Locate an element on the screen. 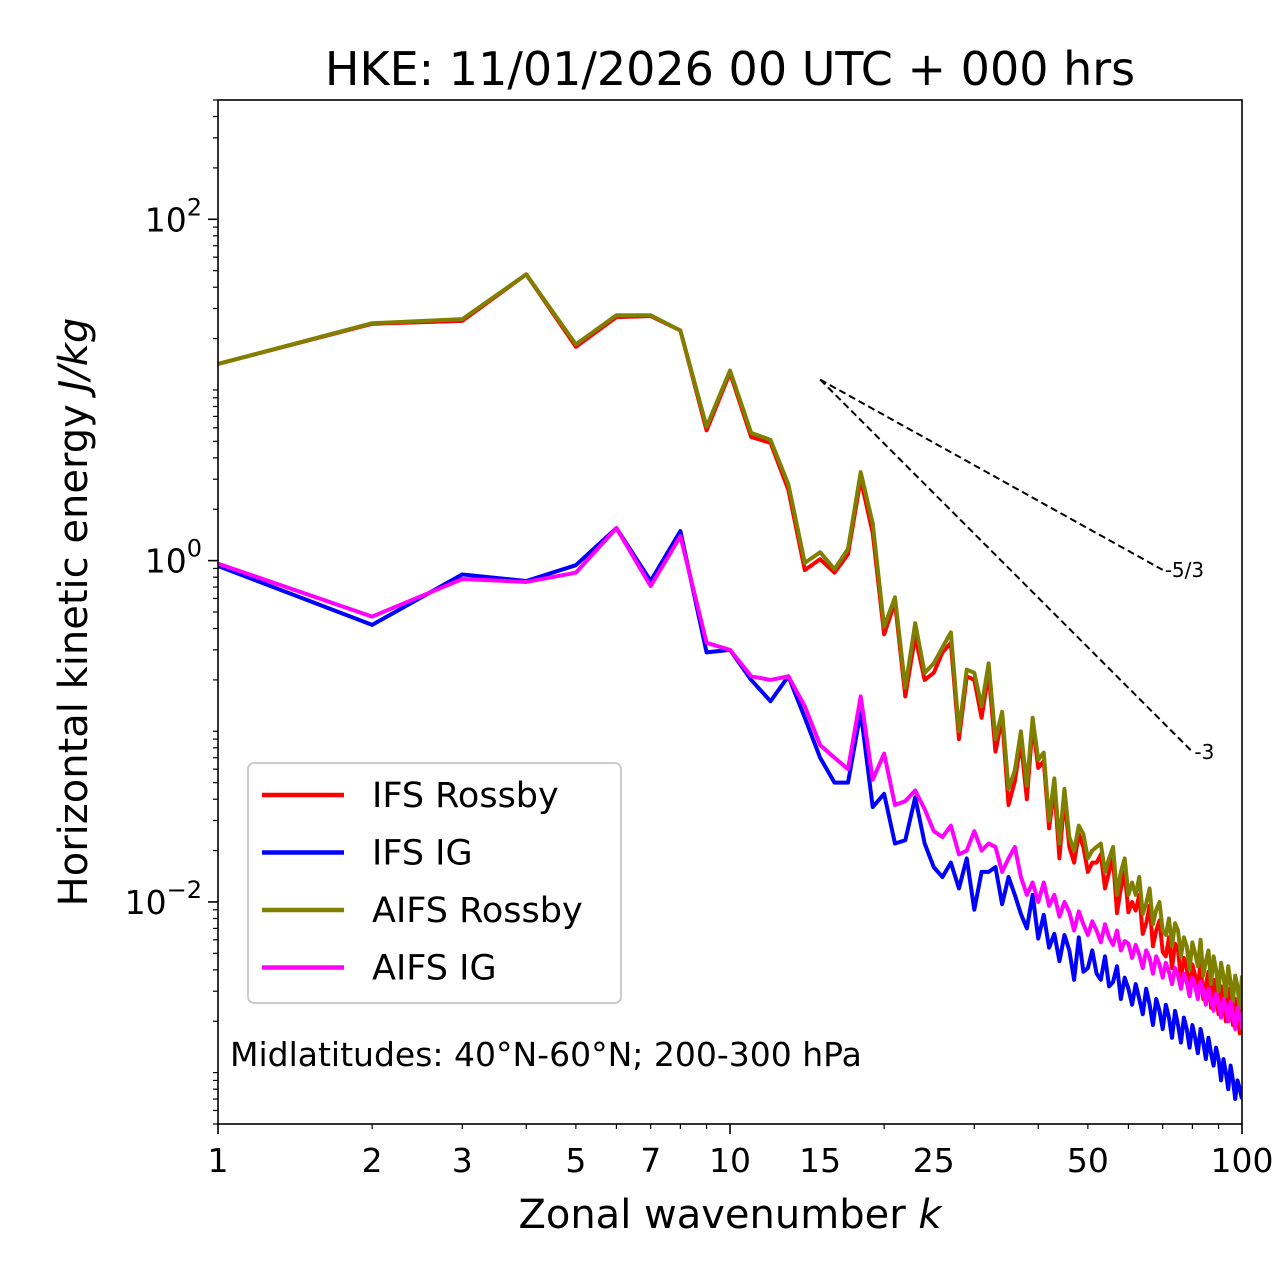 Image resolution: width=1280 pixels, height=1288 pixels. y-tick-label: 10⁻² is located at coordinates (163, 899).